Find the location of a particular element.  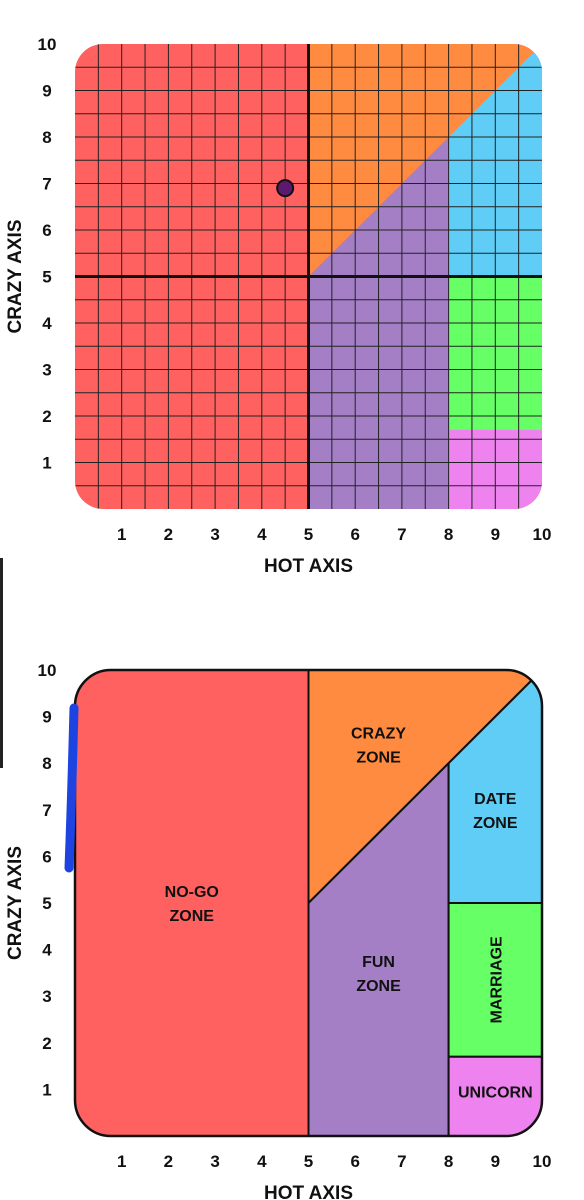

top-x-tick-label: 3 is located at coordinates (214, 534).